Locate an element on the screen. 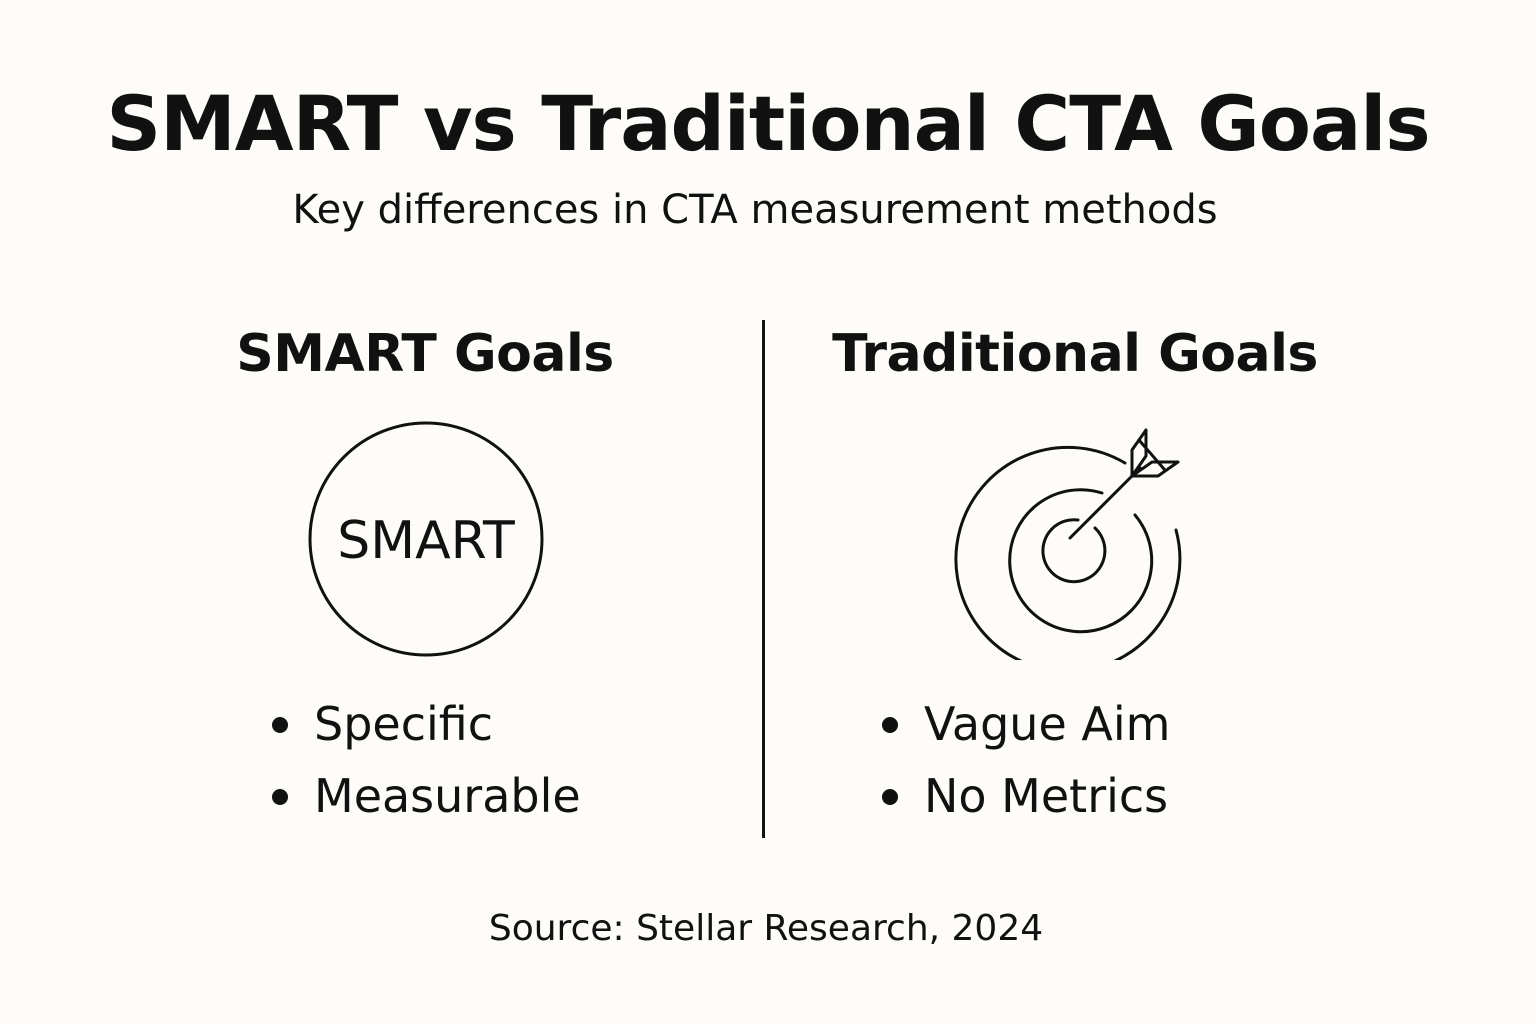  traditional-goals-bullet-list: Vague Aim No Metrics is located at coordinates (1100, 766).